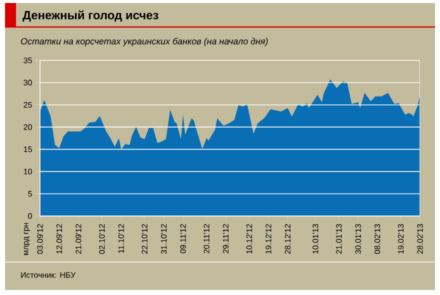 The image size is (440, 295). What do you see at coordinates (144, 42) in the screenshot?
I see `chart-subtitle: Остатки на корсчетах украинских банков (на начало дня)` at bounding box center [144, 42].